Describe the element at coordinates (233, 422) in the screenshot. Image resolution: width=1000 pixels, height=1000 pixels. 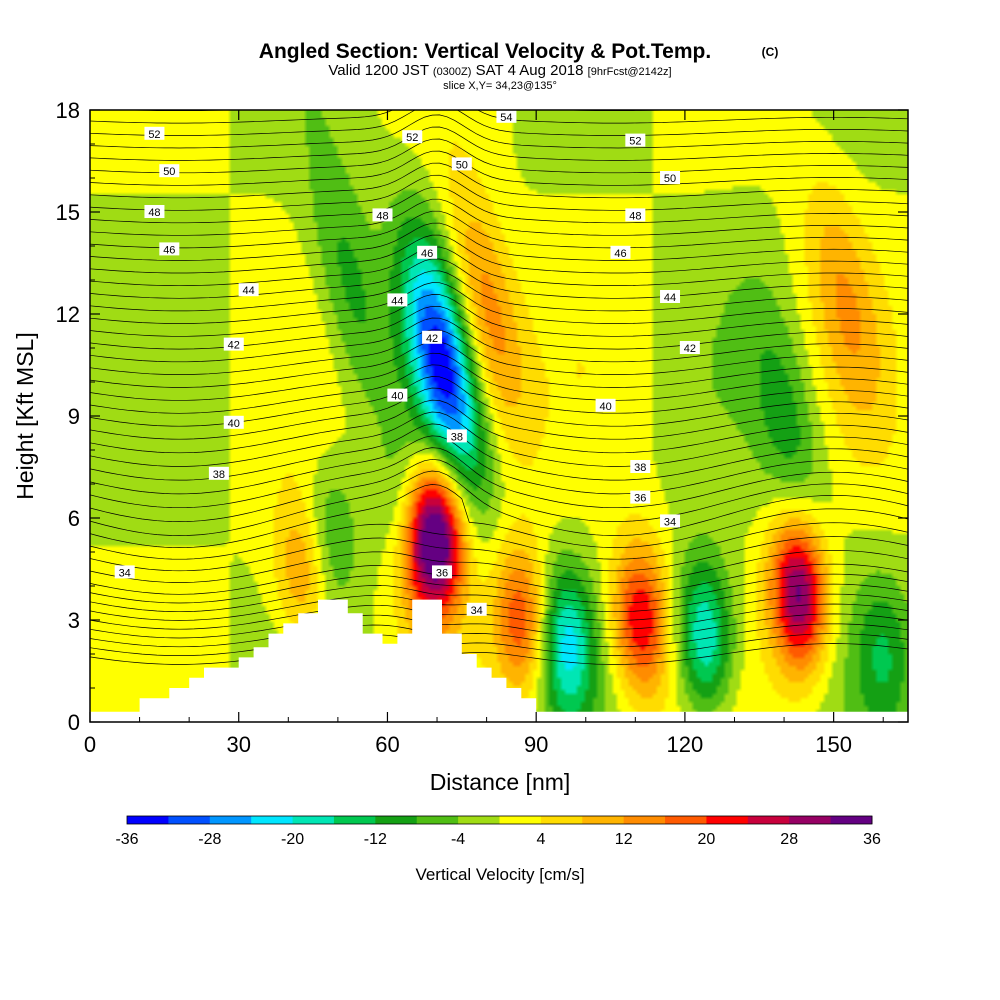
I see `contour-label: 40` at that location.